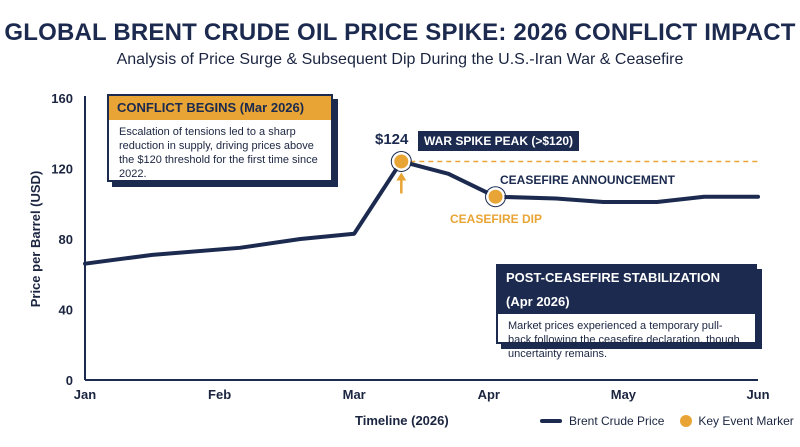 This screenshot has width=800, height=447. I want to click on legend-marker-swatch, so click(686, 421).